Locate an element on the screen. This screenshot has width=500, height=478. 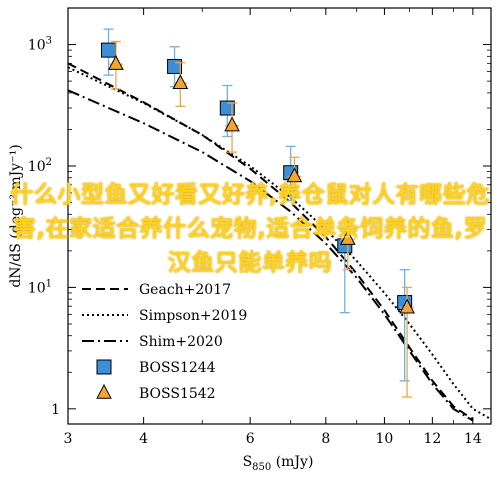
x-axis-label-unit: (mJy) is located at coordinates (292, 462).